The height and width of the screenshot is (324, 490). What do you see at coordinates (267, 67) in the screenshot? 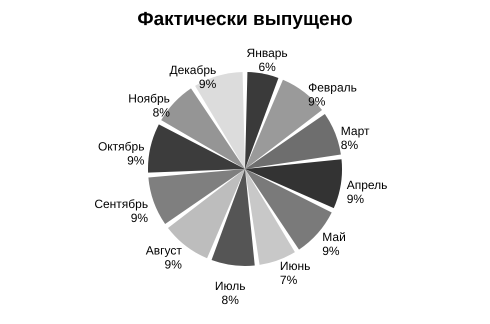
I see `data-label: 6%` at bounding box center [267, 67].